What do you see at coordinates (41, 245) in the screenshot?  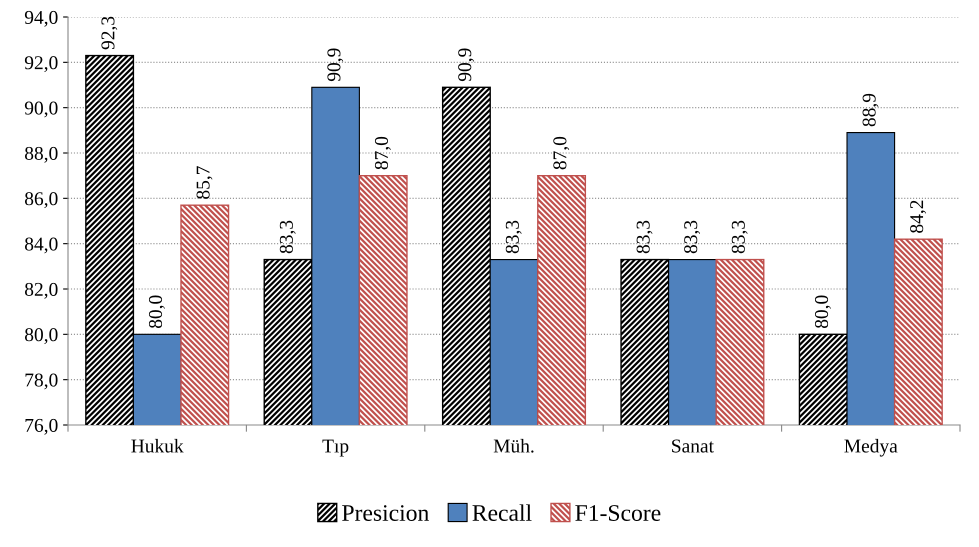 I see `y-tick-label: 84,0` at bounding box center [41, 245].